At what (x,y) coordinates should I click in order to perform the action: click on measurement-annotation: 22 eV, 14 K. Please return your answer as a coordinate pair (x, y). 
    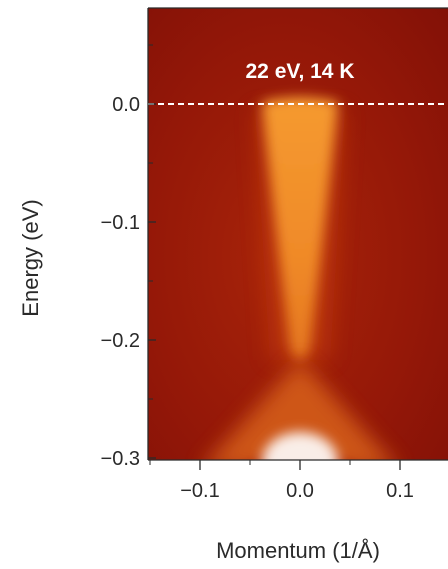
    Looking at the image, I should click on (300, 71).